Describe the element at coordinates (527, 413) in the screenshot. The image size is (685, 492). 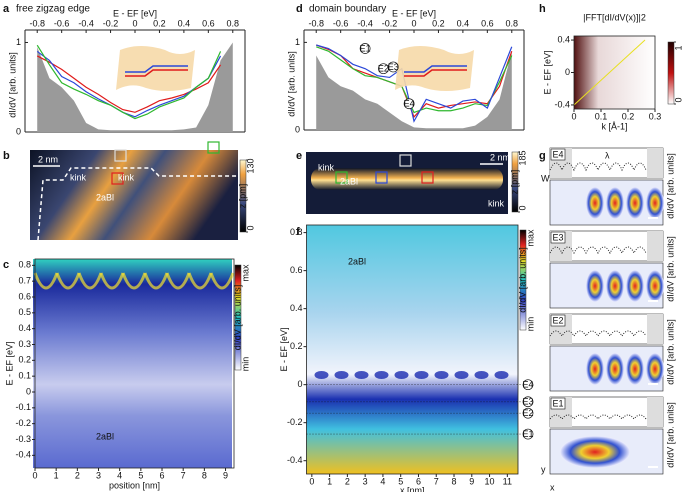
I see `level-label: E2` at that location.